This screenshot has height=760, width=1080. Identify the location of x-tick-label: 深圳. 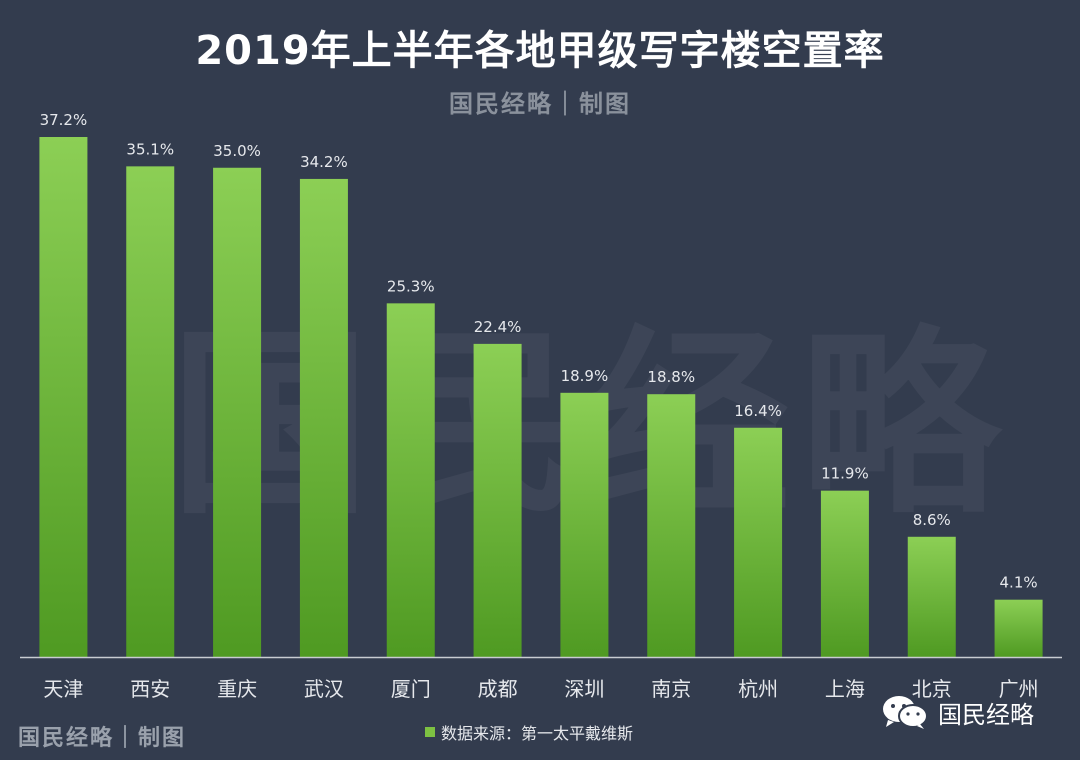
(584, 689).